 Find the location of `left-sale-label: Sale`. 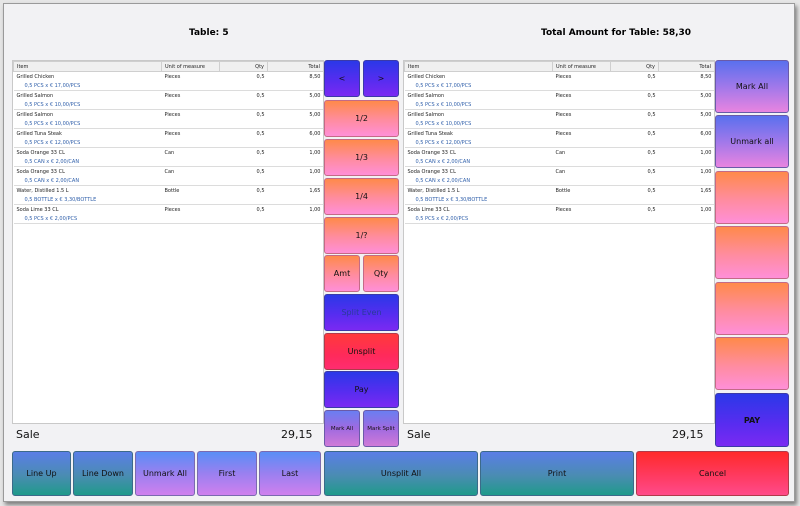

left-sale-label: Sale is located at coordinates (28, 434).